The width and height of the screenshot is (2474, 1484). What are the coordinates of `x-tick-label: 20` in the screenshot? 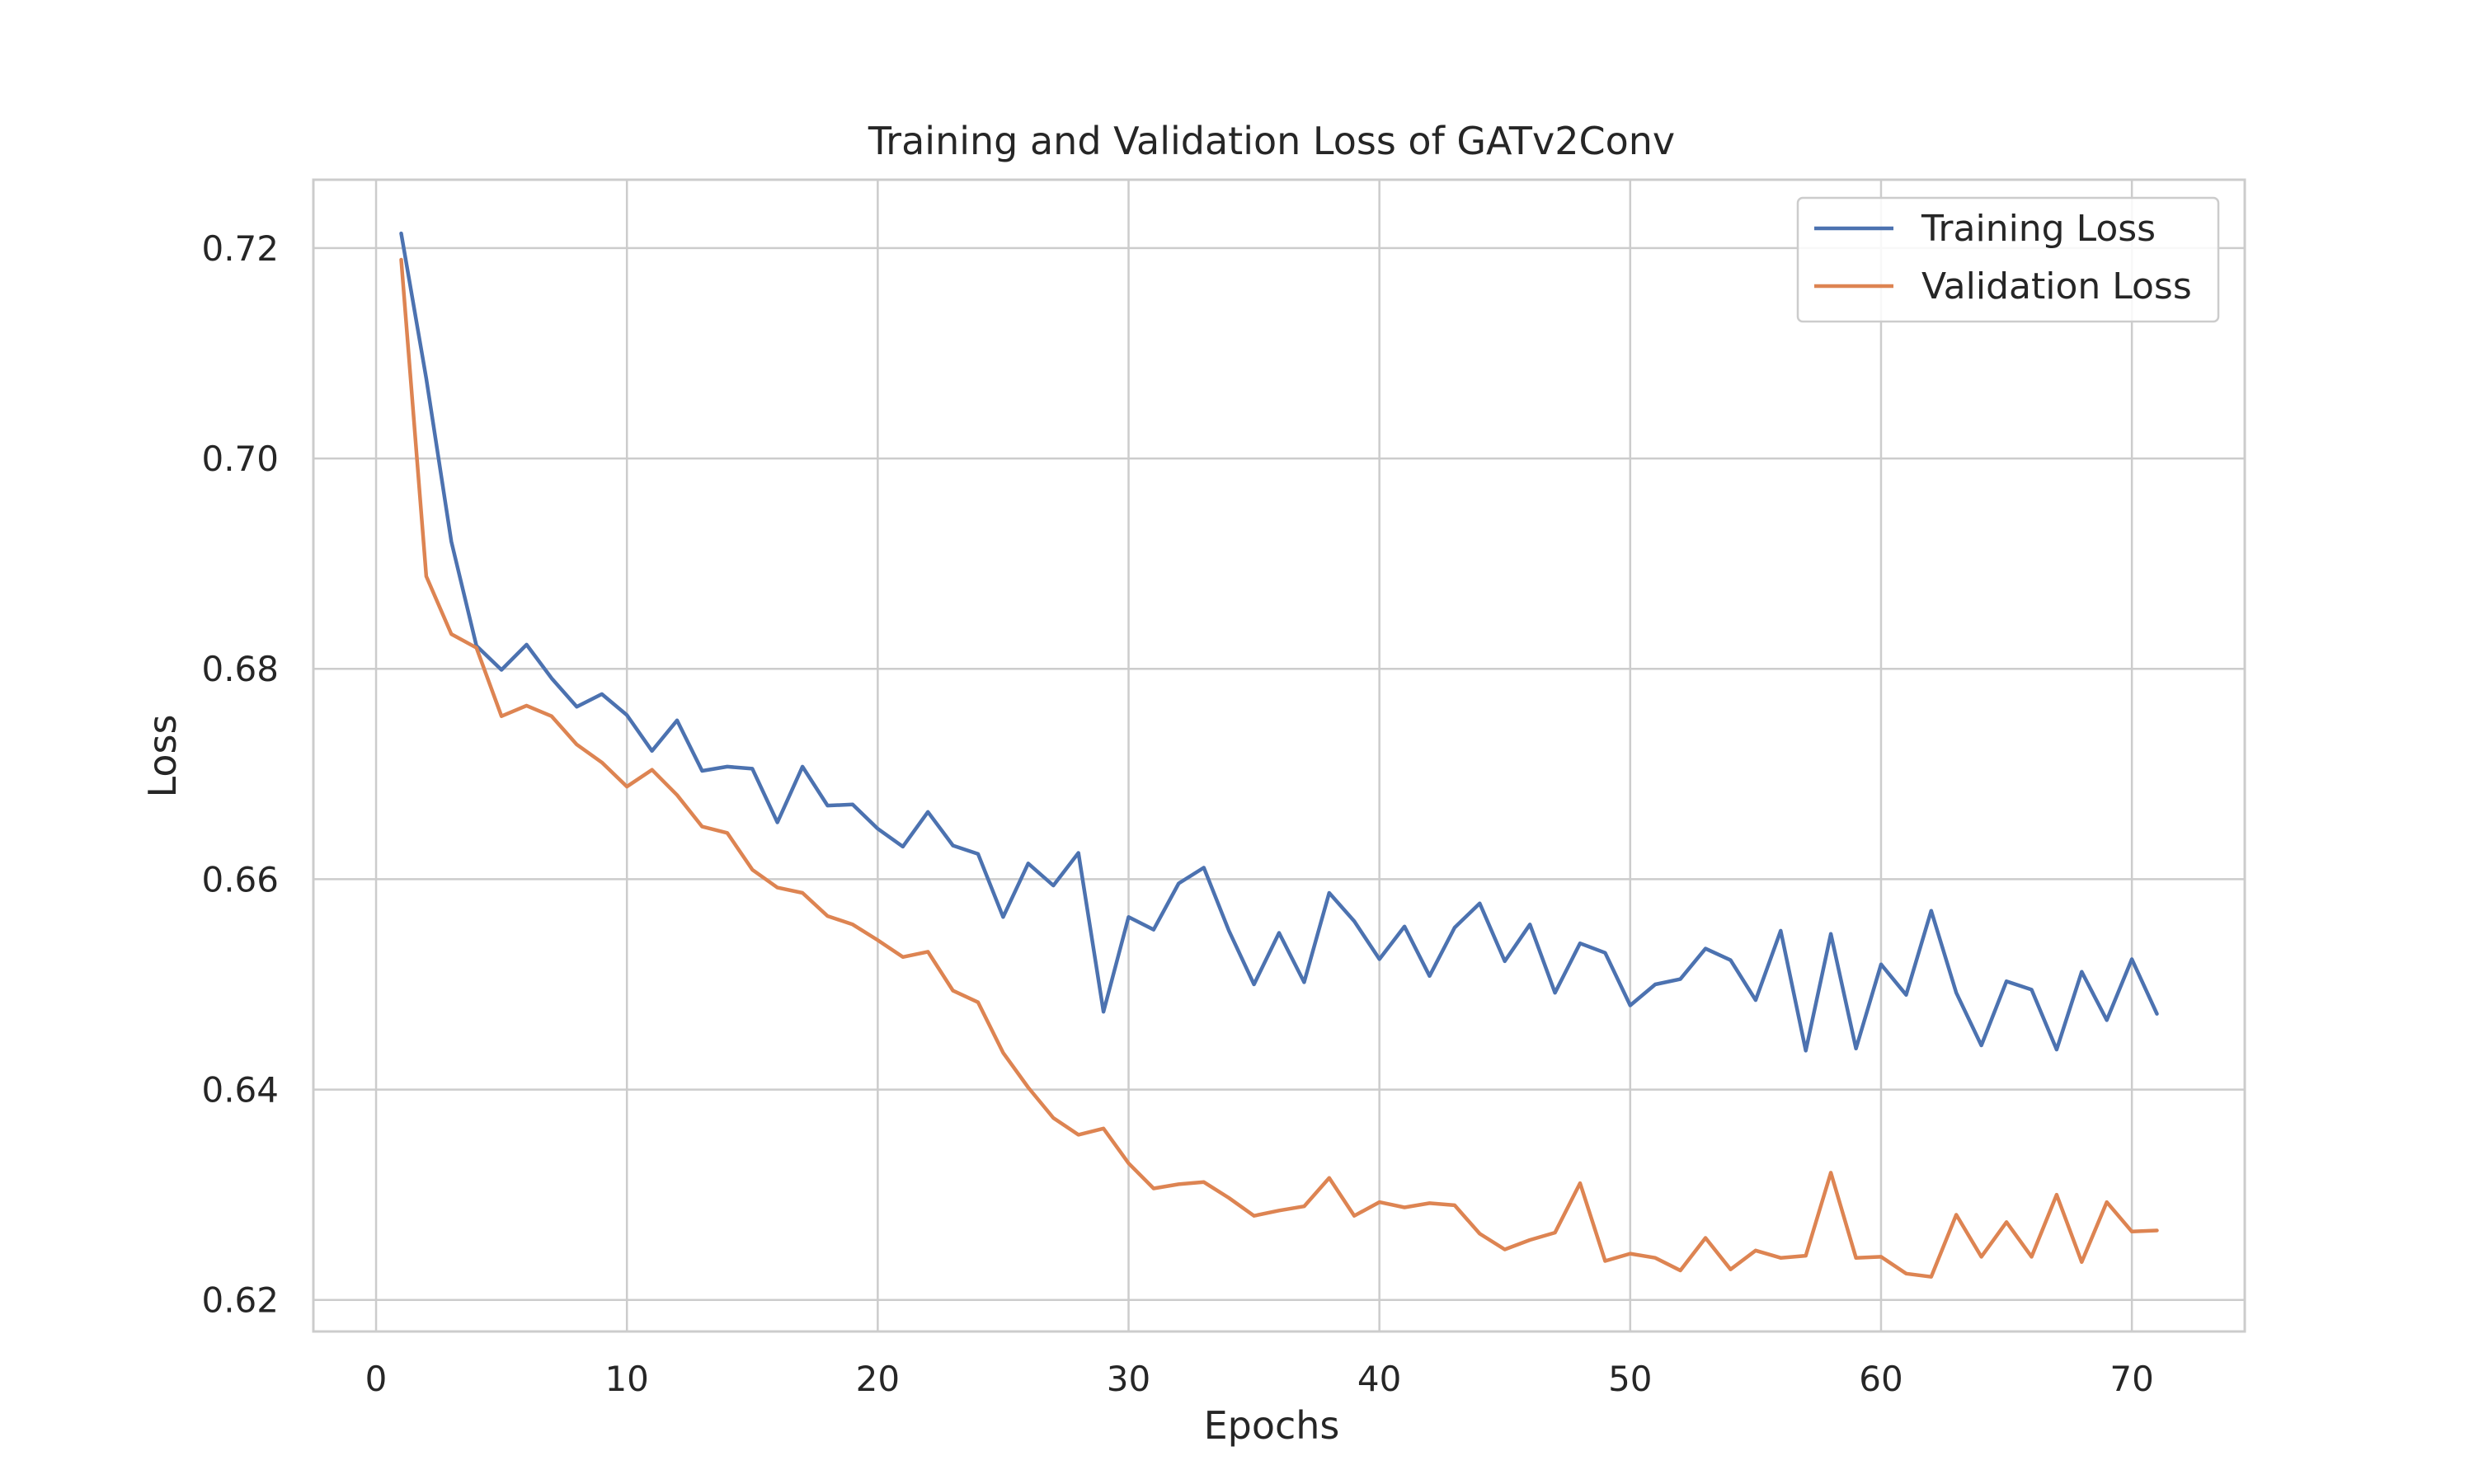 It's located at (878, 1379).